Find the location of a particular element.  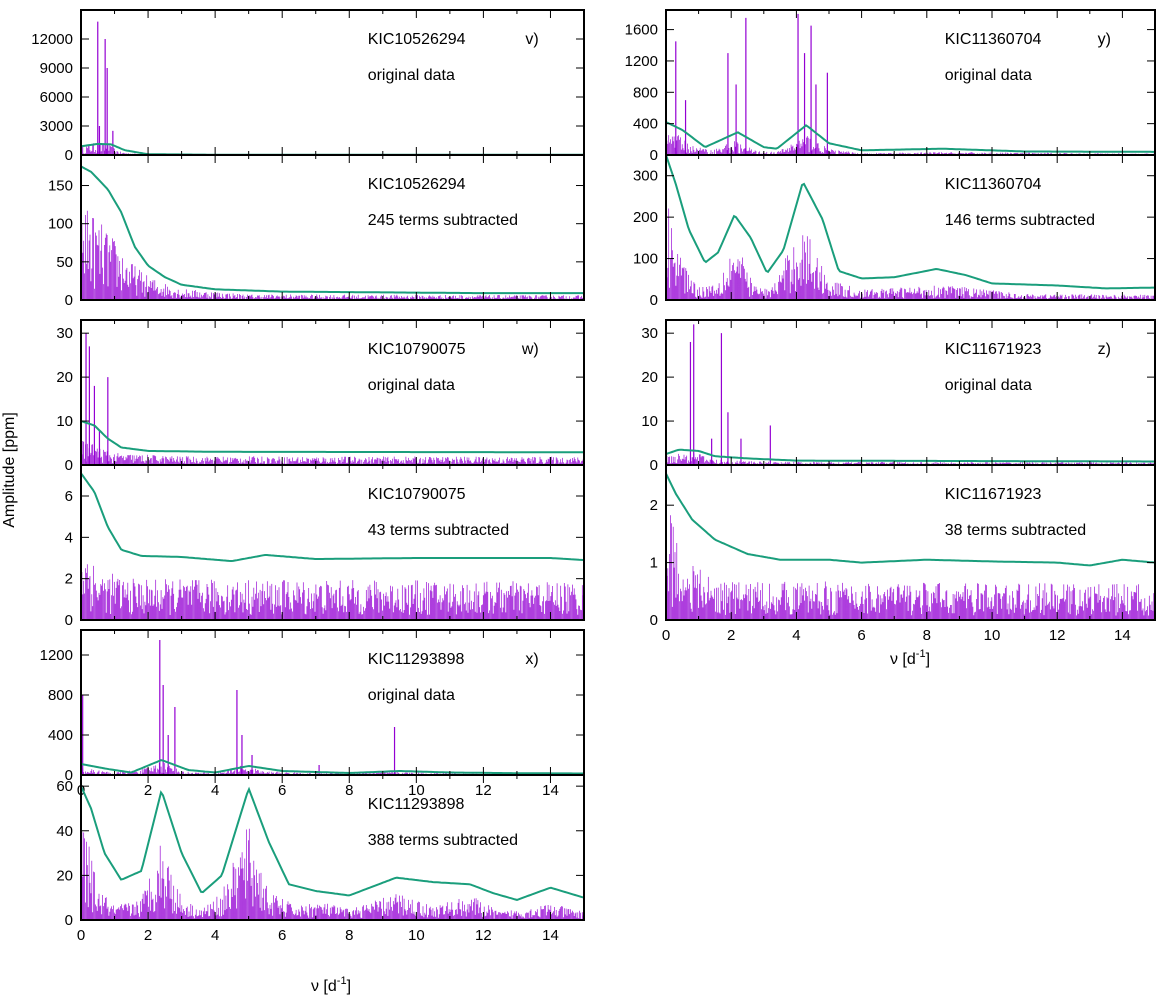

x-axis-title-left: ν [d-1] is located at coordinates (331, 985).